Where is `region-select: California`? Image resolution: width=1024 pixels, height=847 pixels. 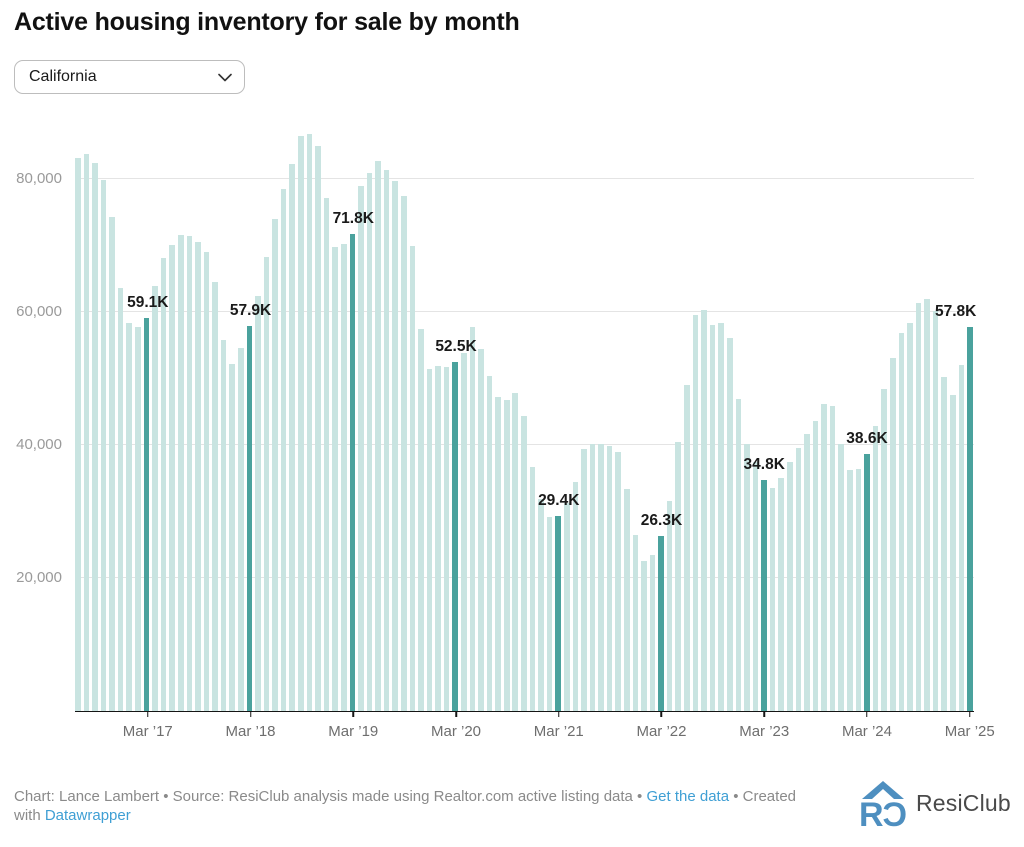
region-select: California is located at coordinates (129, 77).